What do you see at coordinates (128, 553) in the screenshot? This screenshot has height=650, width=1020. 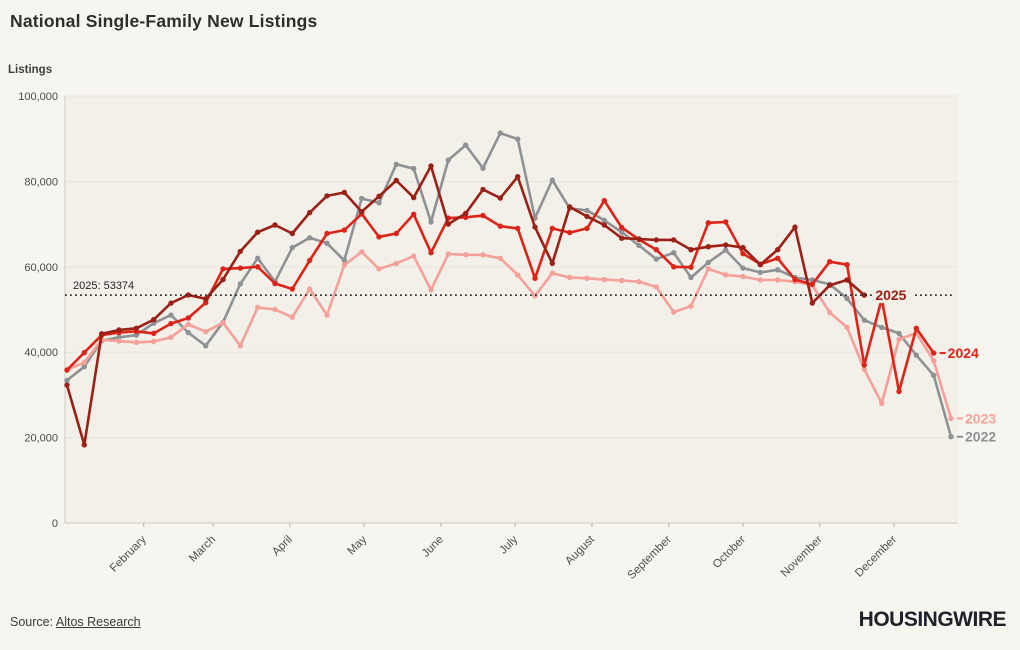 I see `x-tick-label: February` at bounding box center [128, 553].